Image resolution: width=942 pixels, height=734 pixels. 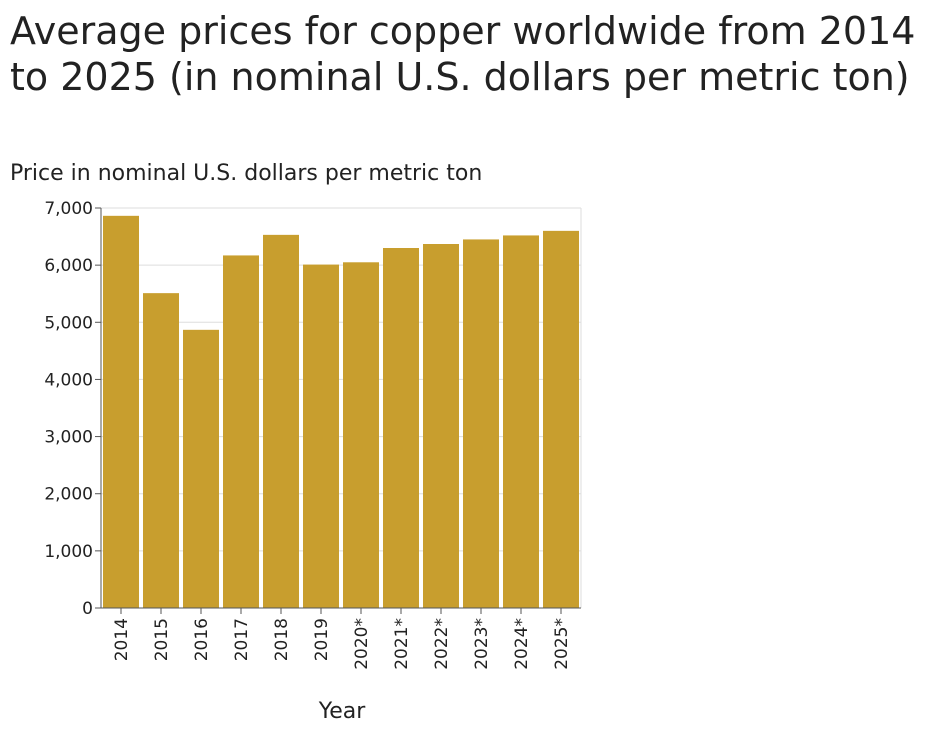 I want to click on x-tick-label: 2017, so click(x=242, y=639).